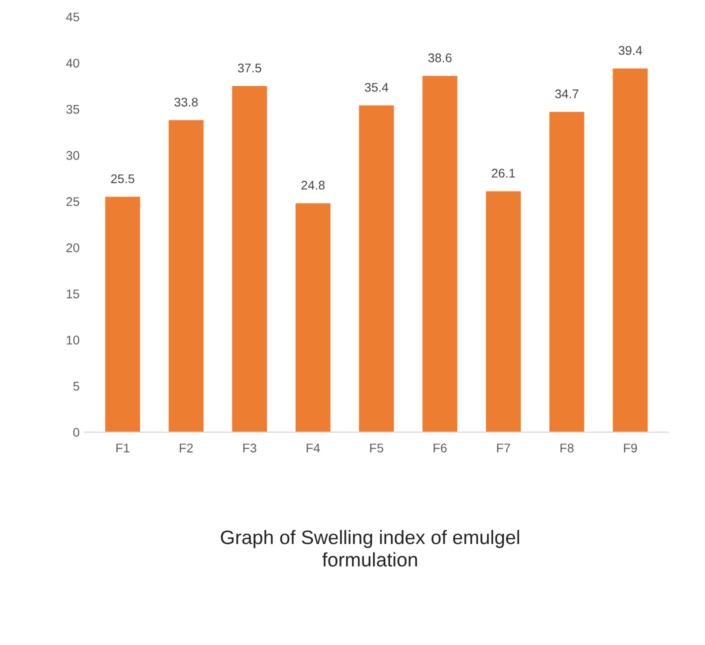  Describe the element at coordinates (73, 155) in the screenshot. I see `y-tick-label: 30` at that location.